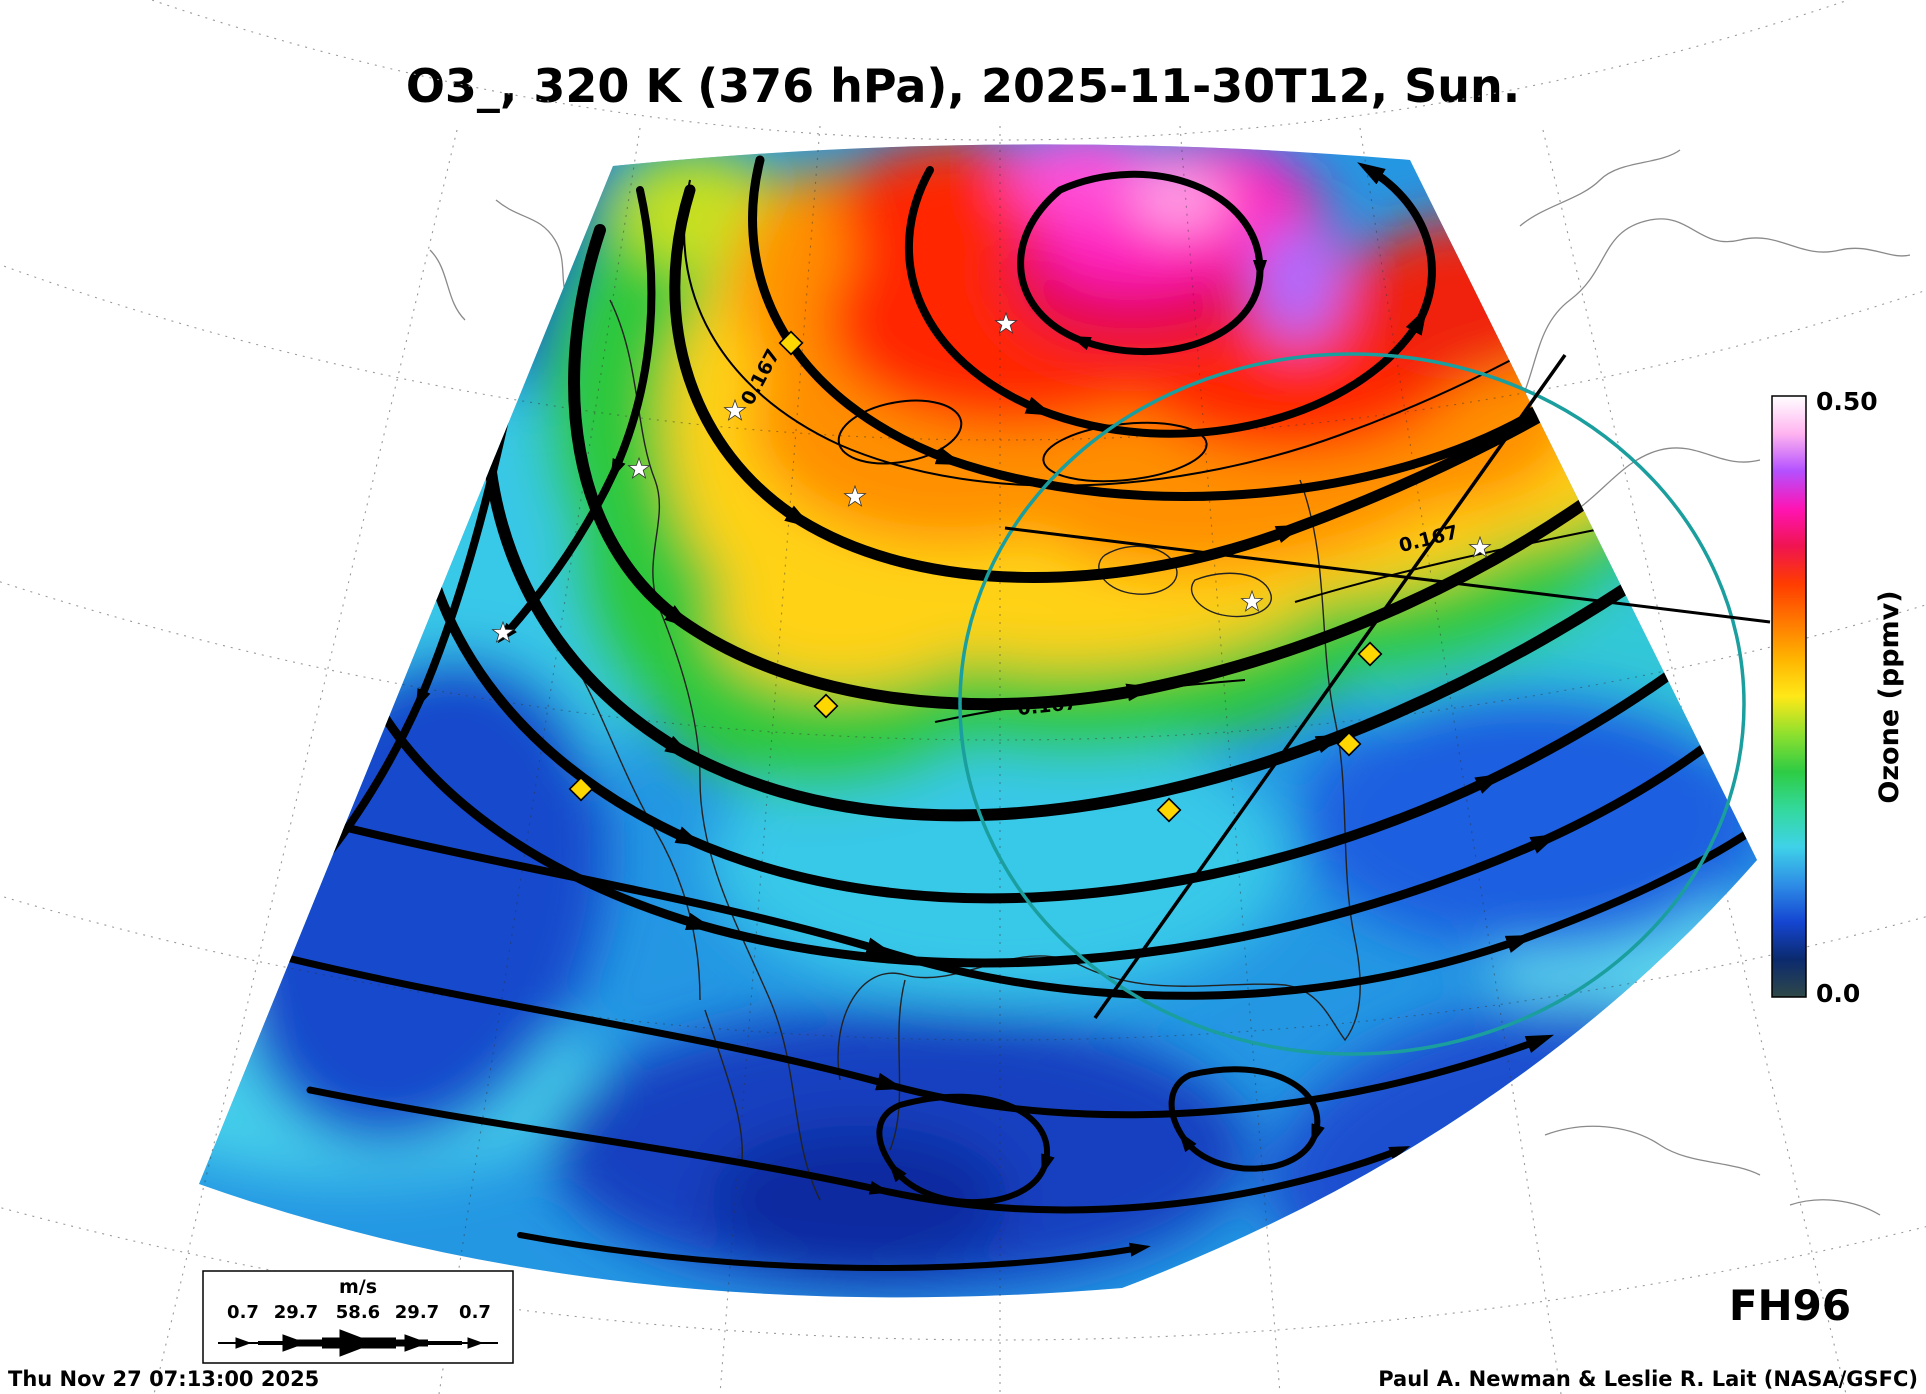 The width and height of the screenshot is (1926, 1394). What do you see at coordinates (163, 1379) in the screenshot?
I see `run-timestamp: Thu Nov 27 07:13:00 2025` at bounding box center [163, 1379].